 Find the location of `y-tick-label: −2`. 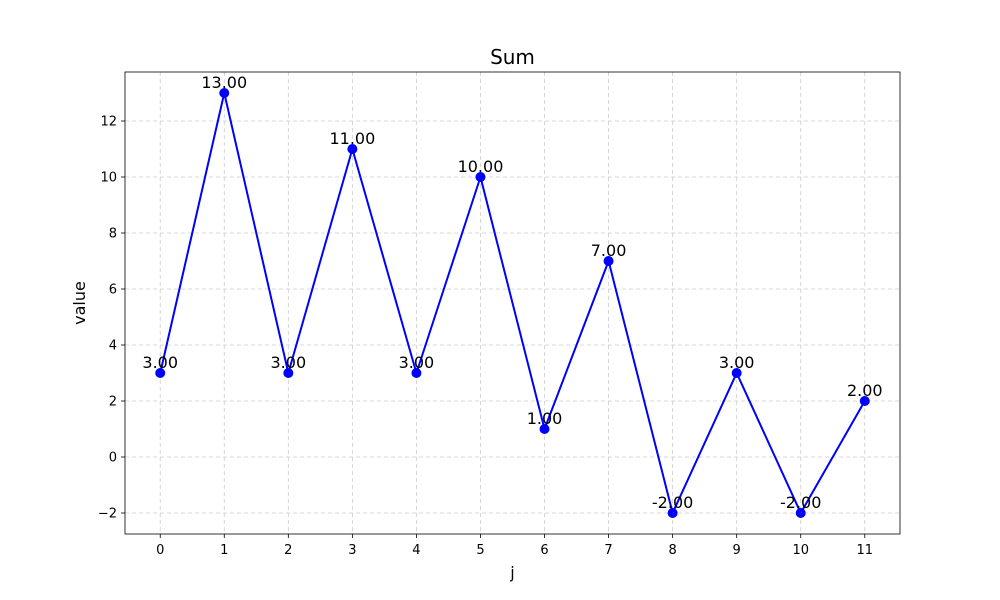

y-tick-label: −2 is located at coordinates (107, 514).